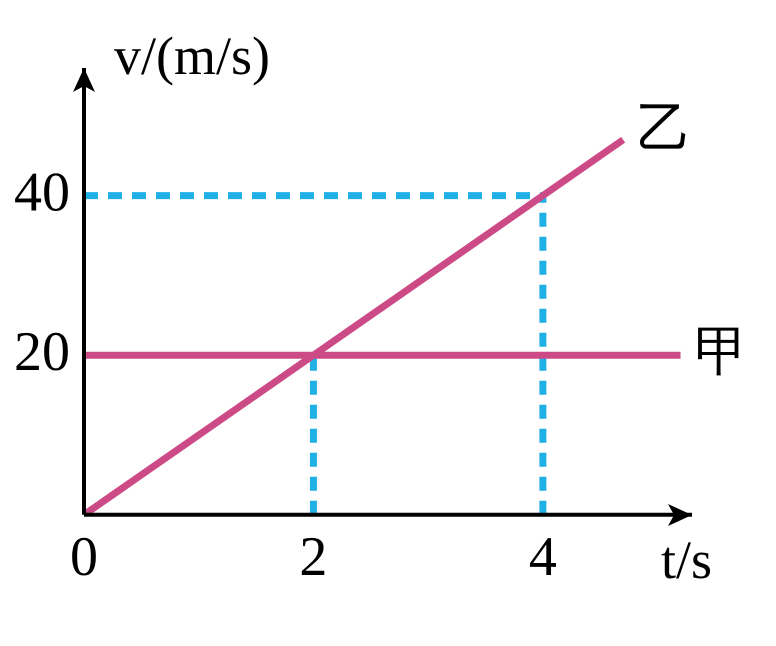  Describe the element at coordinates (42, 351) in the screenshot. I see `y-tick-label: 20` at that location.